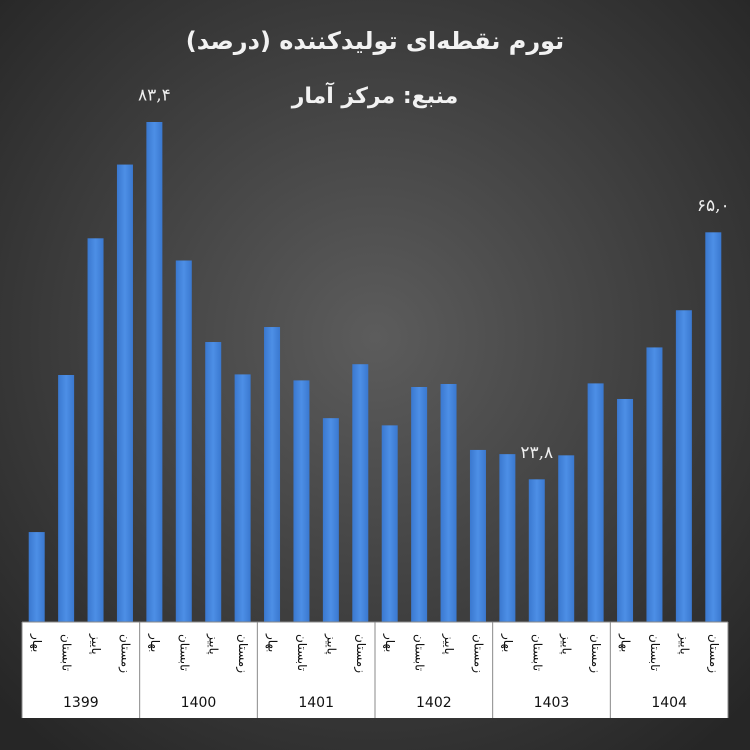  I want to click on data-label: ۸۳,۴, so click(154, 96).